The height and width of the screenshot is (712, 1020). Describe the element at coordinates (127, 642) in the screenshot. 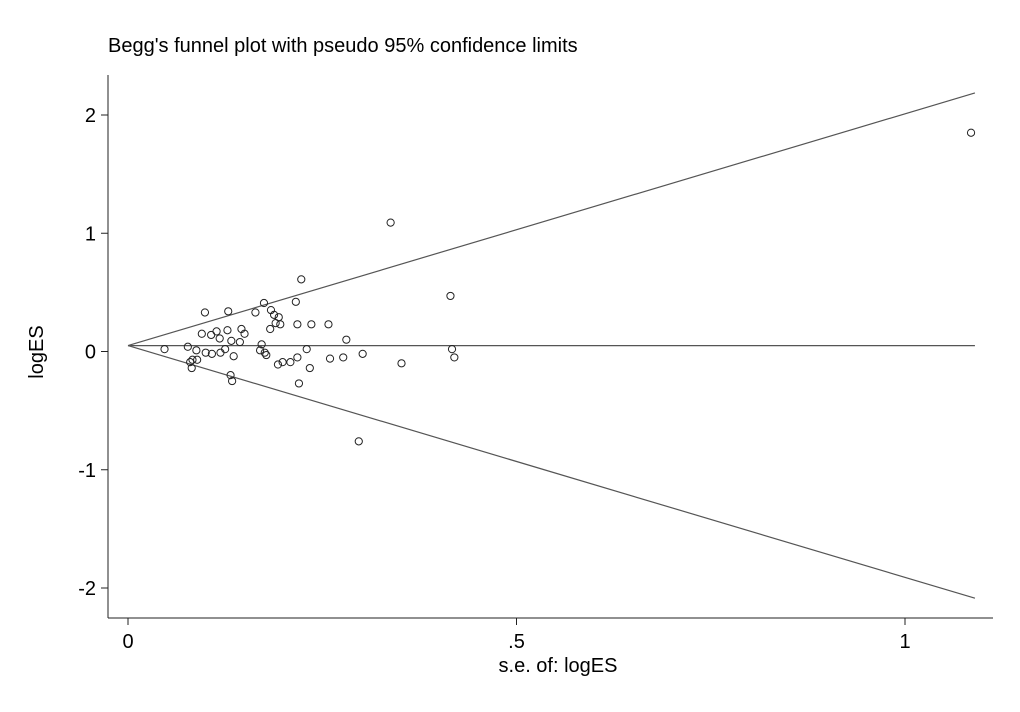

I see `x-tick-label: 0` at that location.